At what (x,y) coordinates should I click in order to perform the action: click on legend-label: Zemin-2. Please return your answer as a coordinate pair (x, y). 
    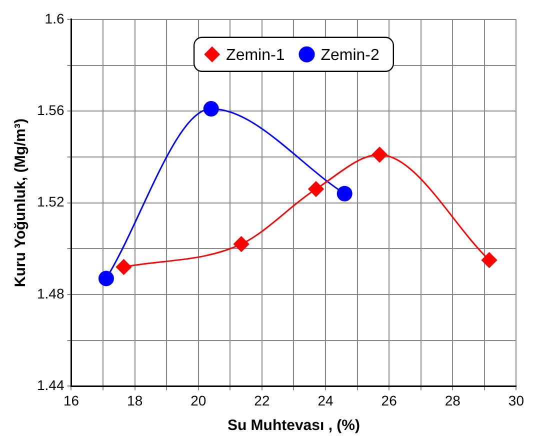
    Looking at the image, I should click on (350, 55).